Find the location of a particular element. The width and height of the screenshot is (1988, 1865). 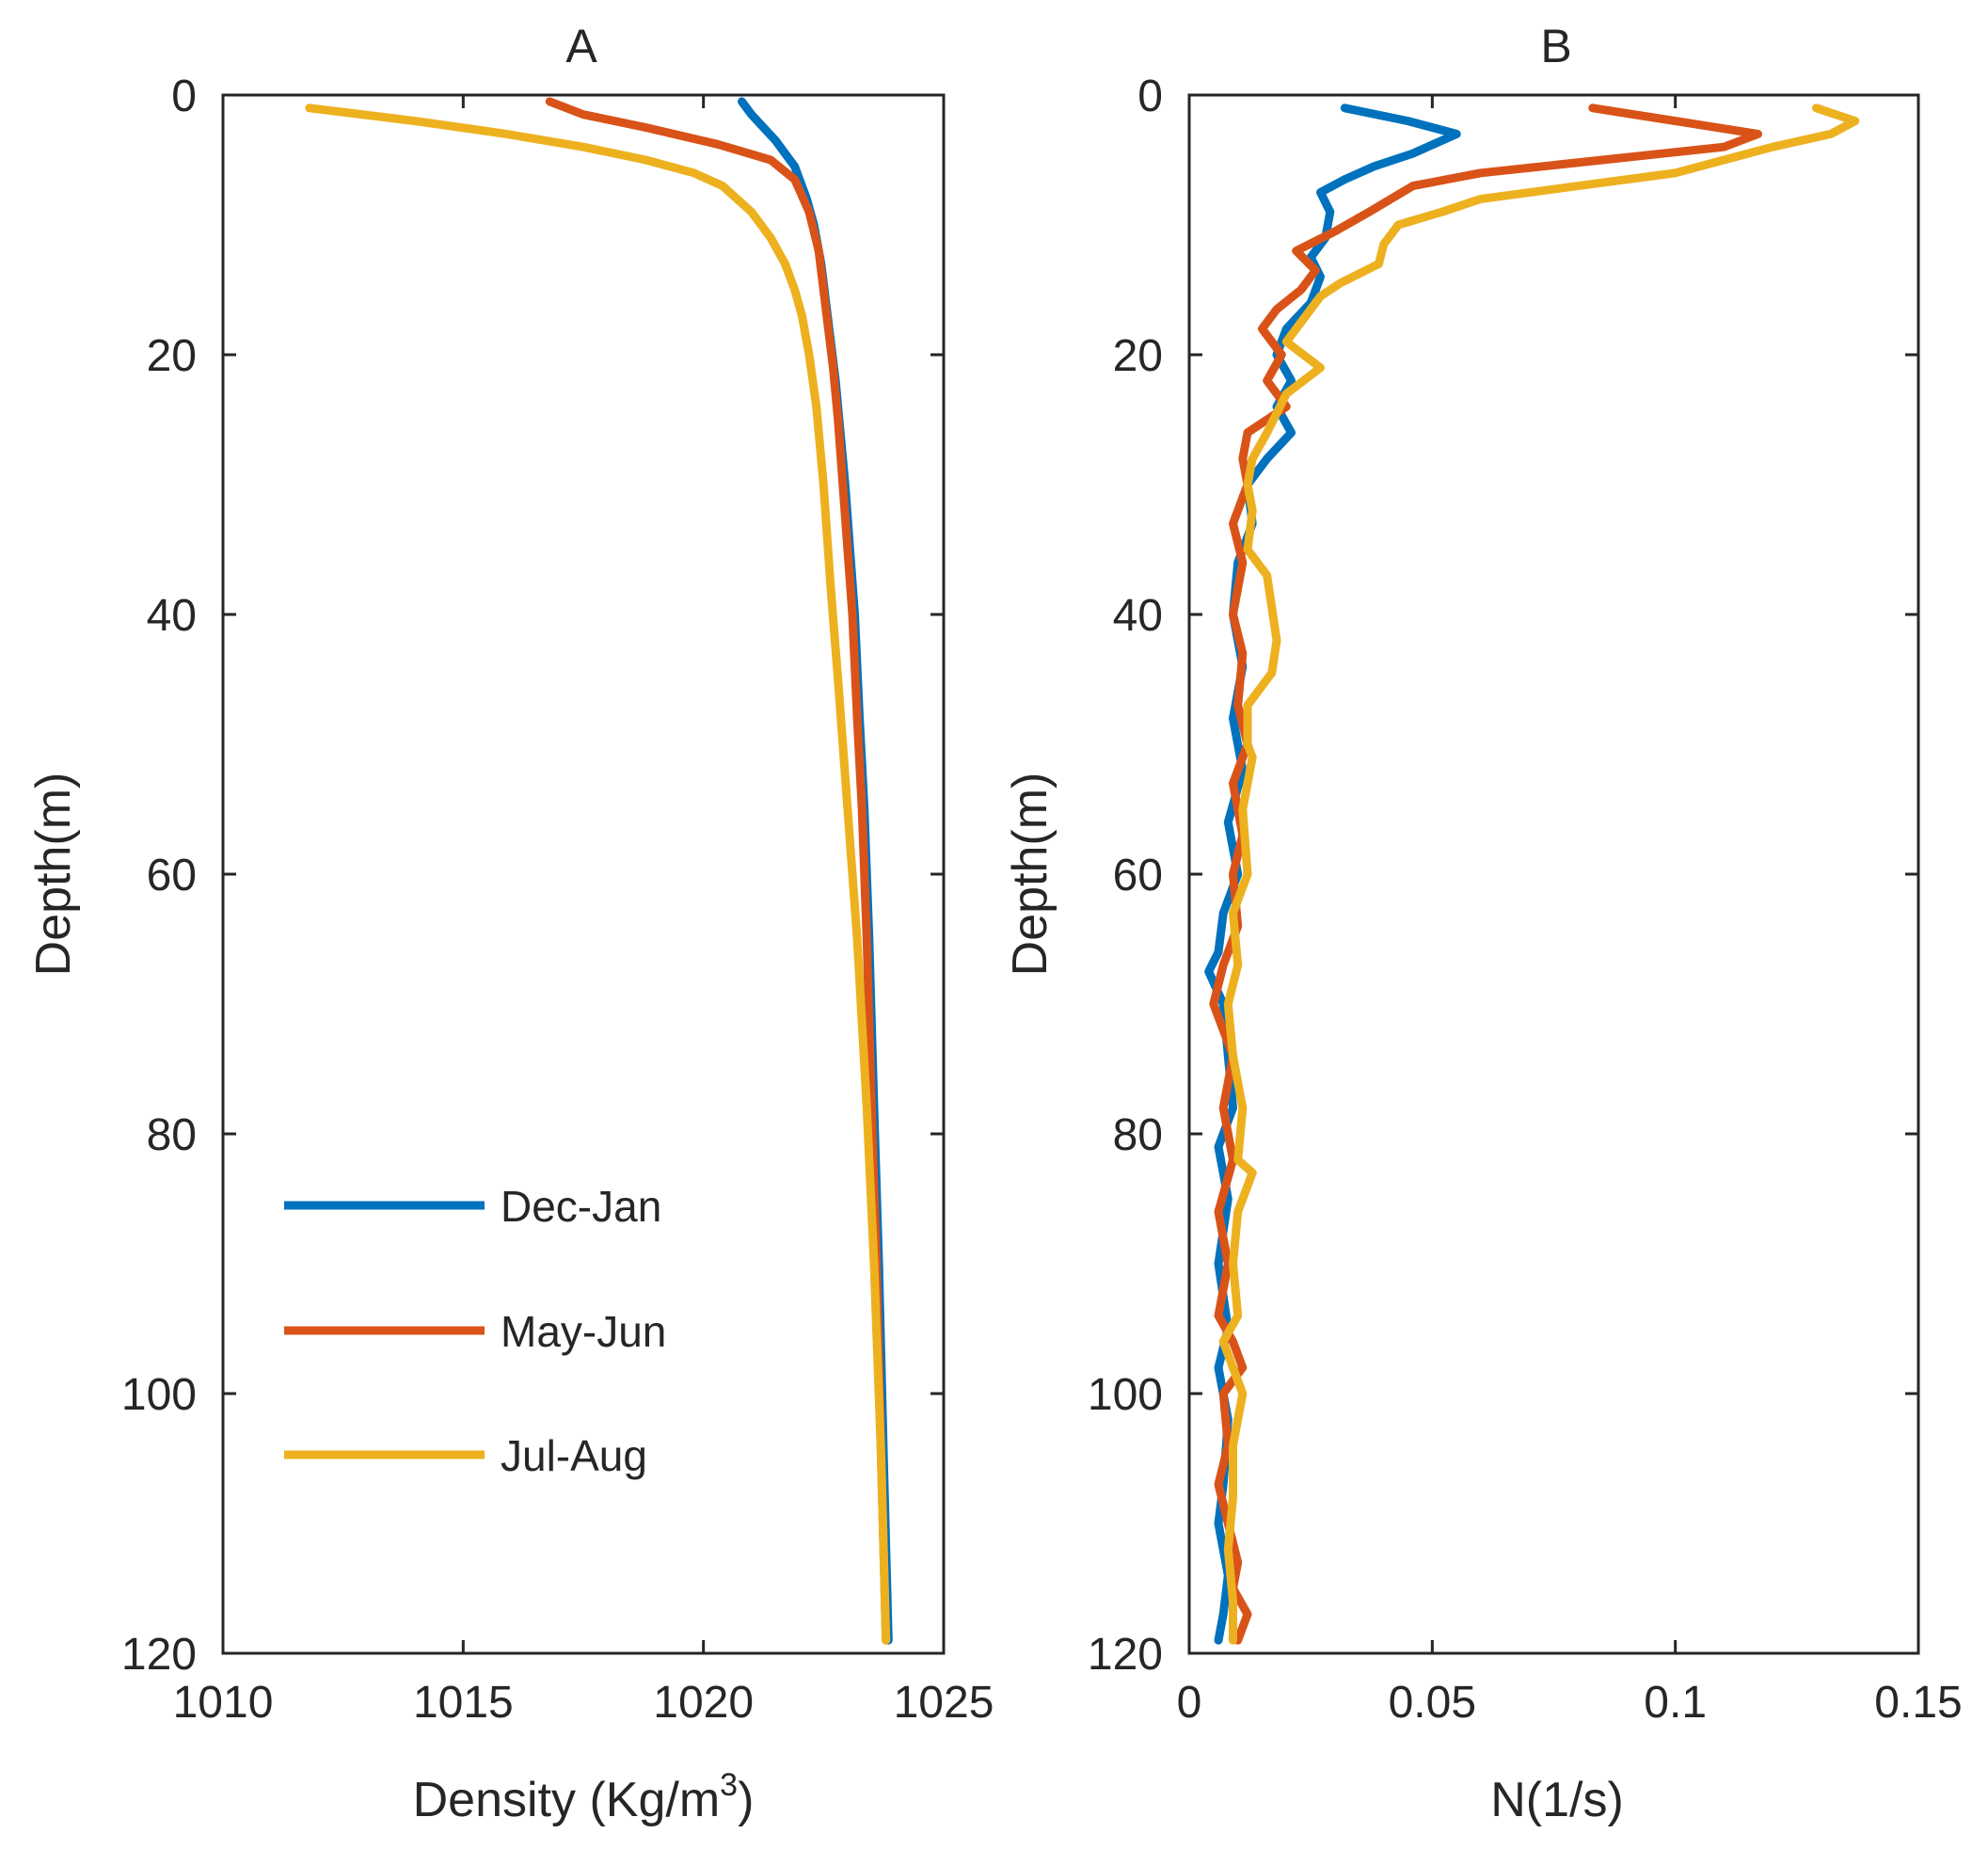

panel-a-ytick-label: 120 is located at coordinates (159, 1655).